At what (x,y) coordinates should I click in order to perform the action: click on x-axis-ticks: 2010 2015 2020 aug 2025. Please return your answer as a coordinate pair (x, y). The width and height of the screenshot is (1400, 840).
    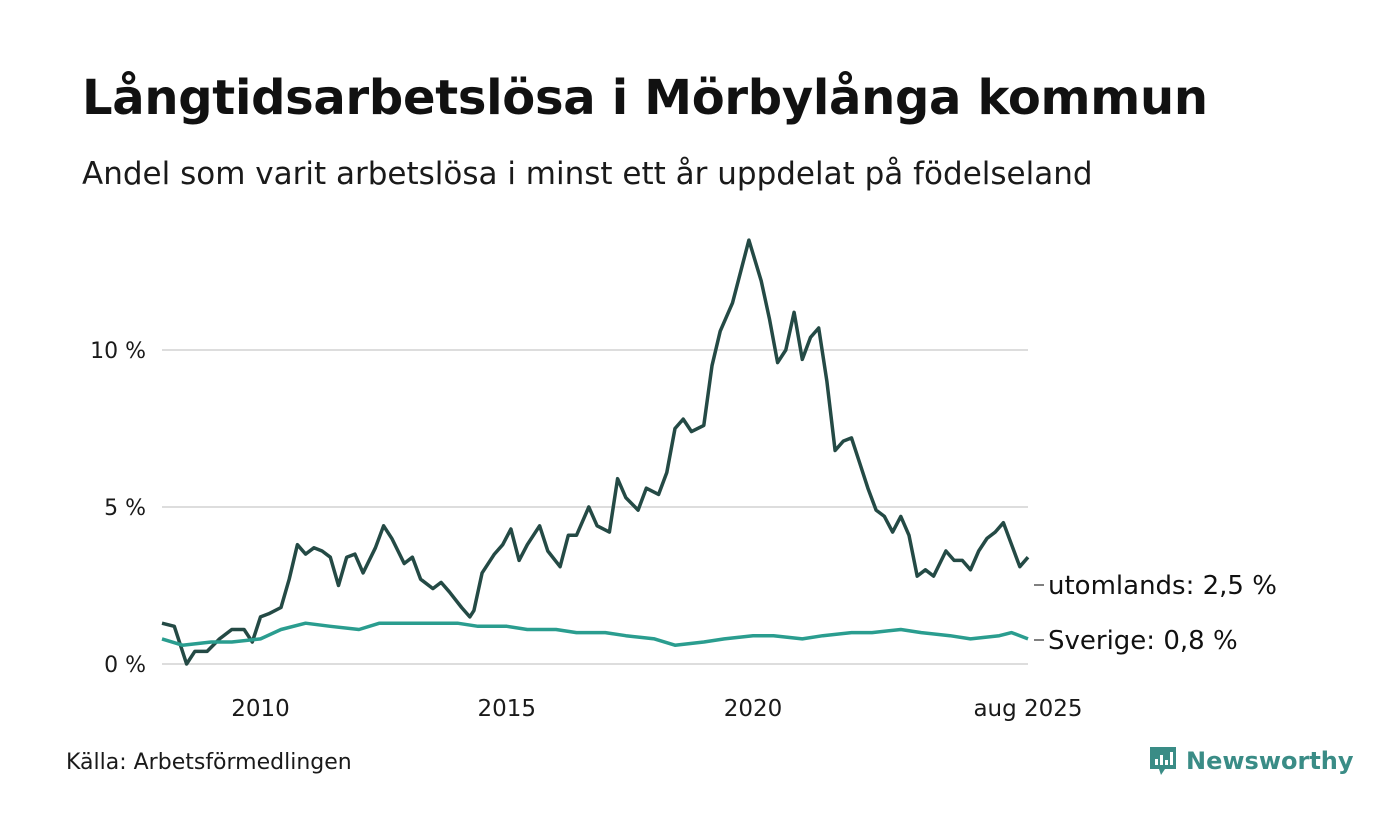
    Looking at the image, I should click on (656, 709).